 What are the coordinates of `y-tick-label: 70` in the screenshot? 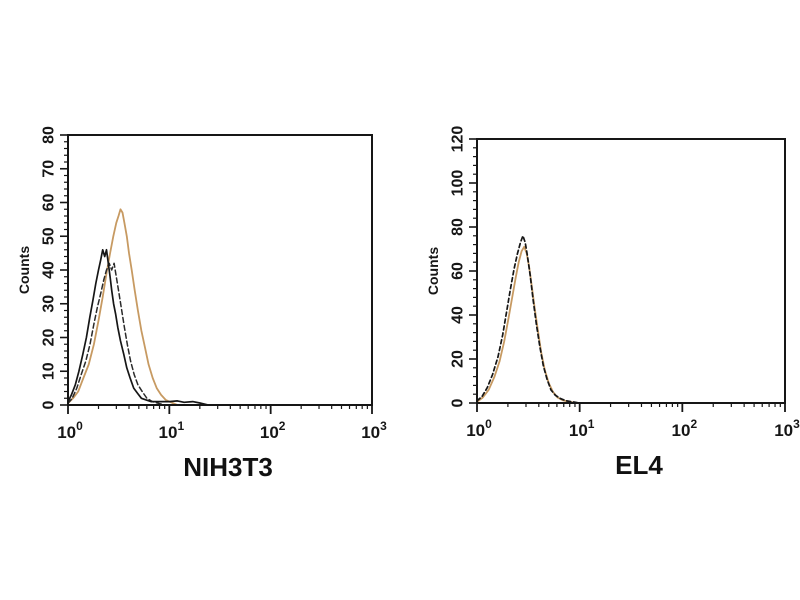 It's located at (49, 169).